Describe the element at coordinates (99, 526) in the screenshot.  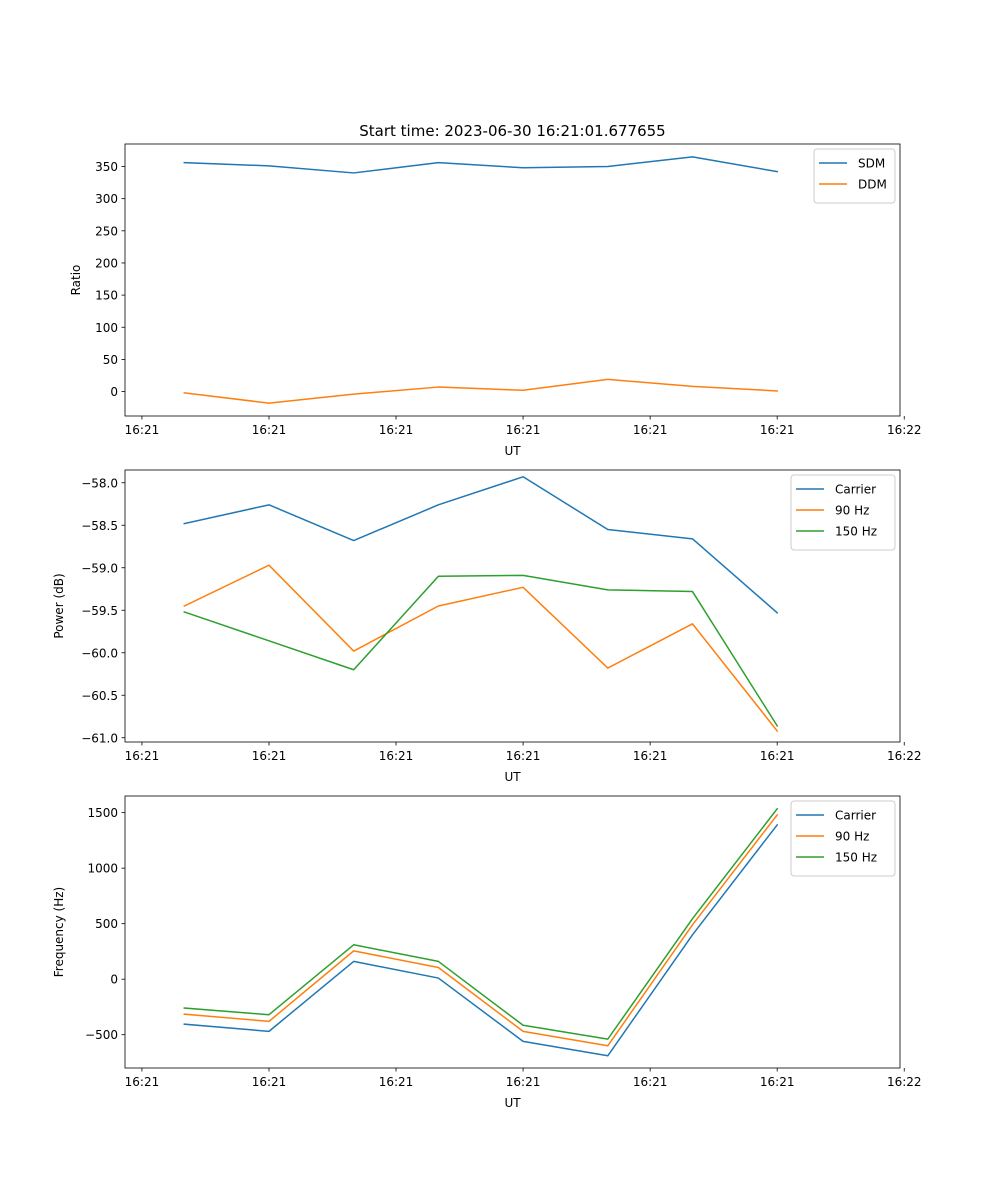
I see `y-tick-label: −58.5` at that location.